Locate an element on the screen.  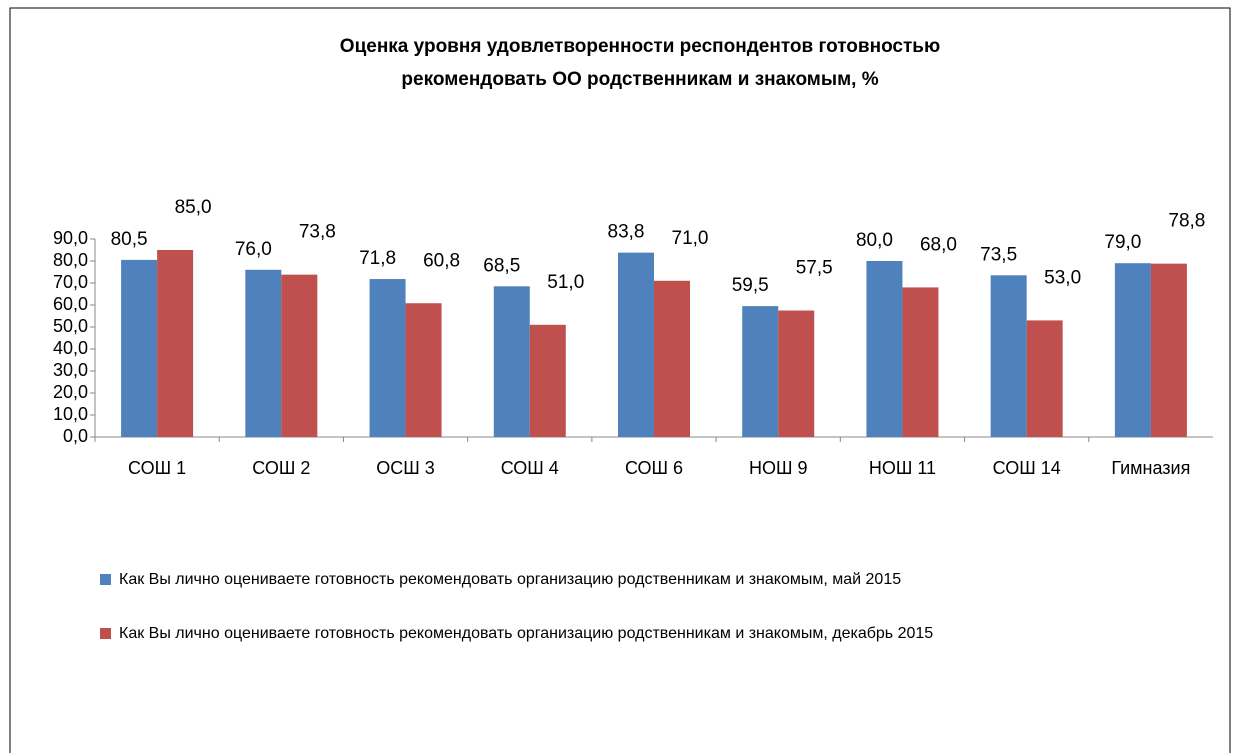
data-label: 73,5 is located at coordinates (998, 254).